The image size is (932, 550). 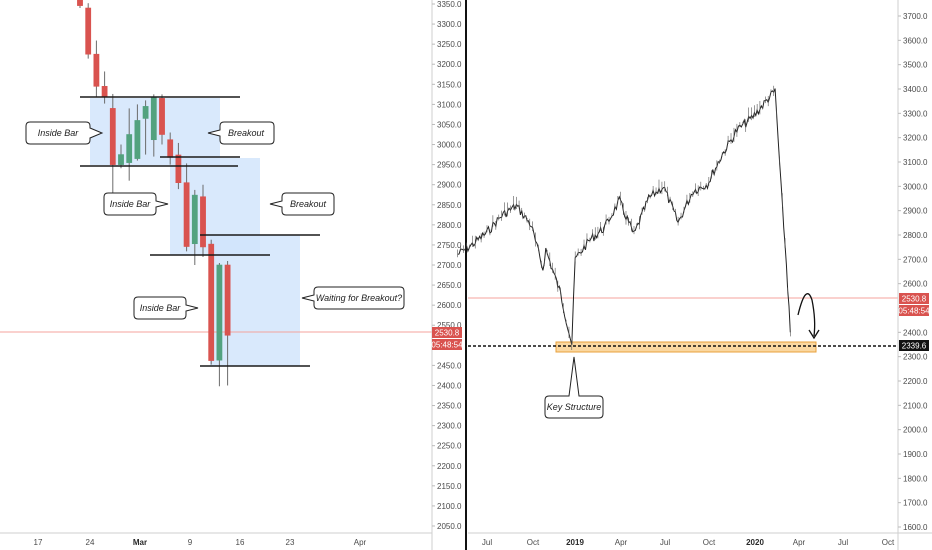 What do you see at coordinates (308, 204) in the screenshot?
I see `breakout-label-2: Breakout` at bounding box center [308, 204].